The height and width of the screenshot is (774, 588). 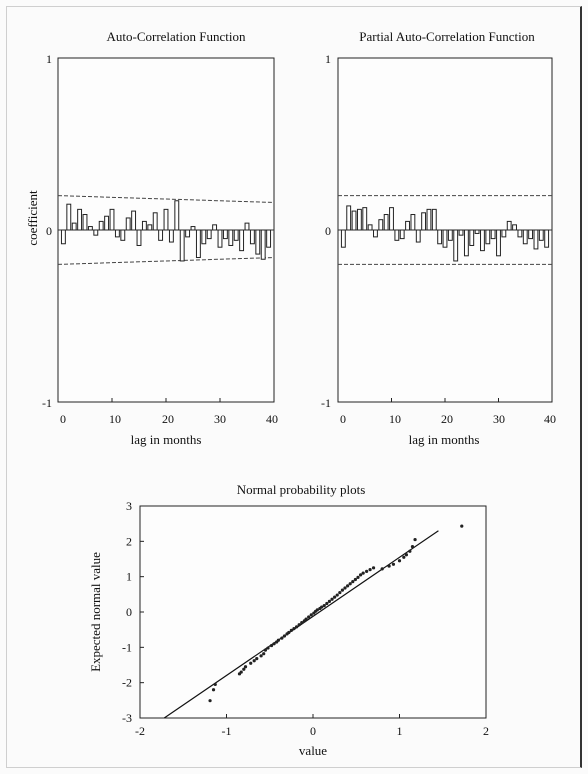 I want to click on pacf-xtick-label: 0, so click(x=343, y=419).